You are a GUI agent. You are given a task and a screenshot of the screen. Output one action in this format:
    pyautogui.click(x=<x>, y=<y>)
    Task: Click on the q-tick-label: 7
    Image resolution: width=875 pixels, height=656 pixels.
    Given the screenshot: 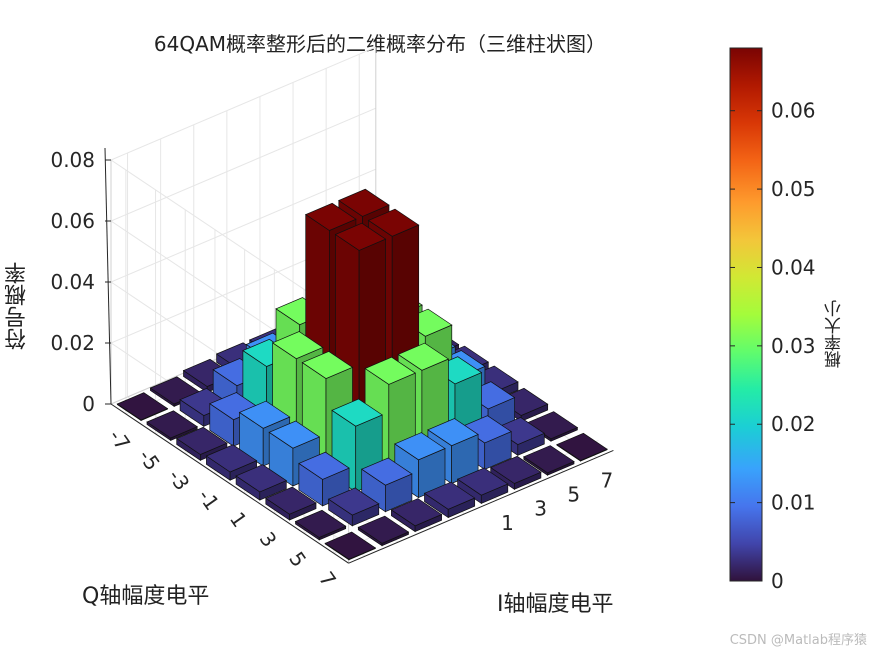 What is the action you would take?
    pyautogui.click(x=327, y=579)
    